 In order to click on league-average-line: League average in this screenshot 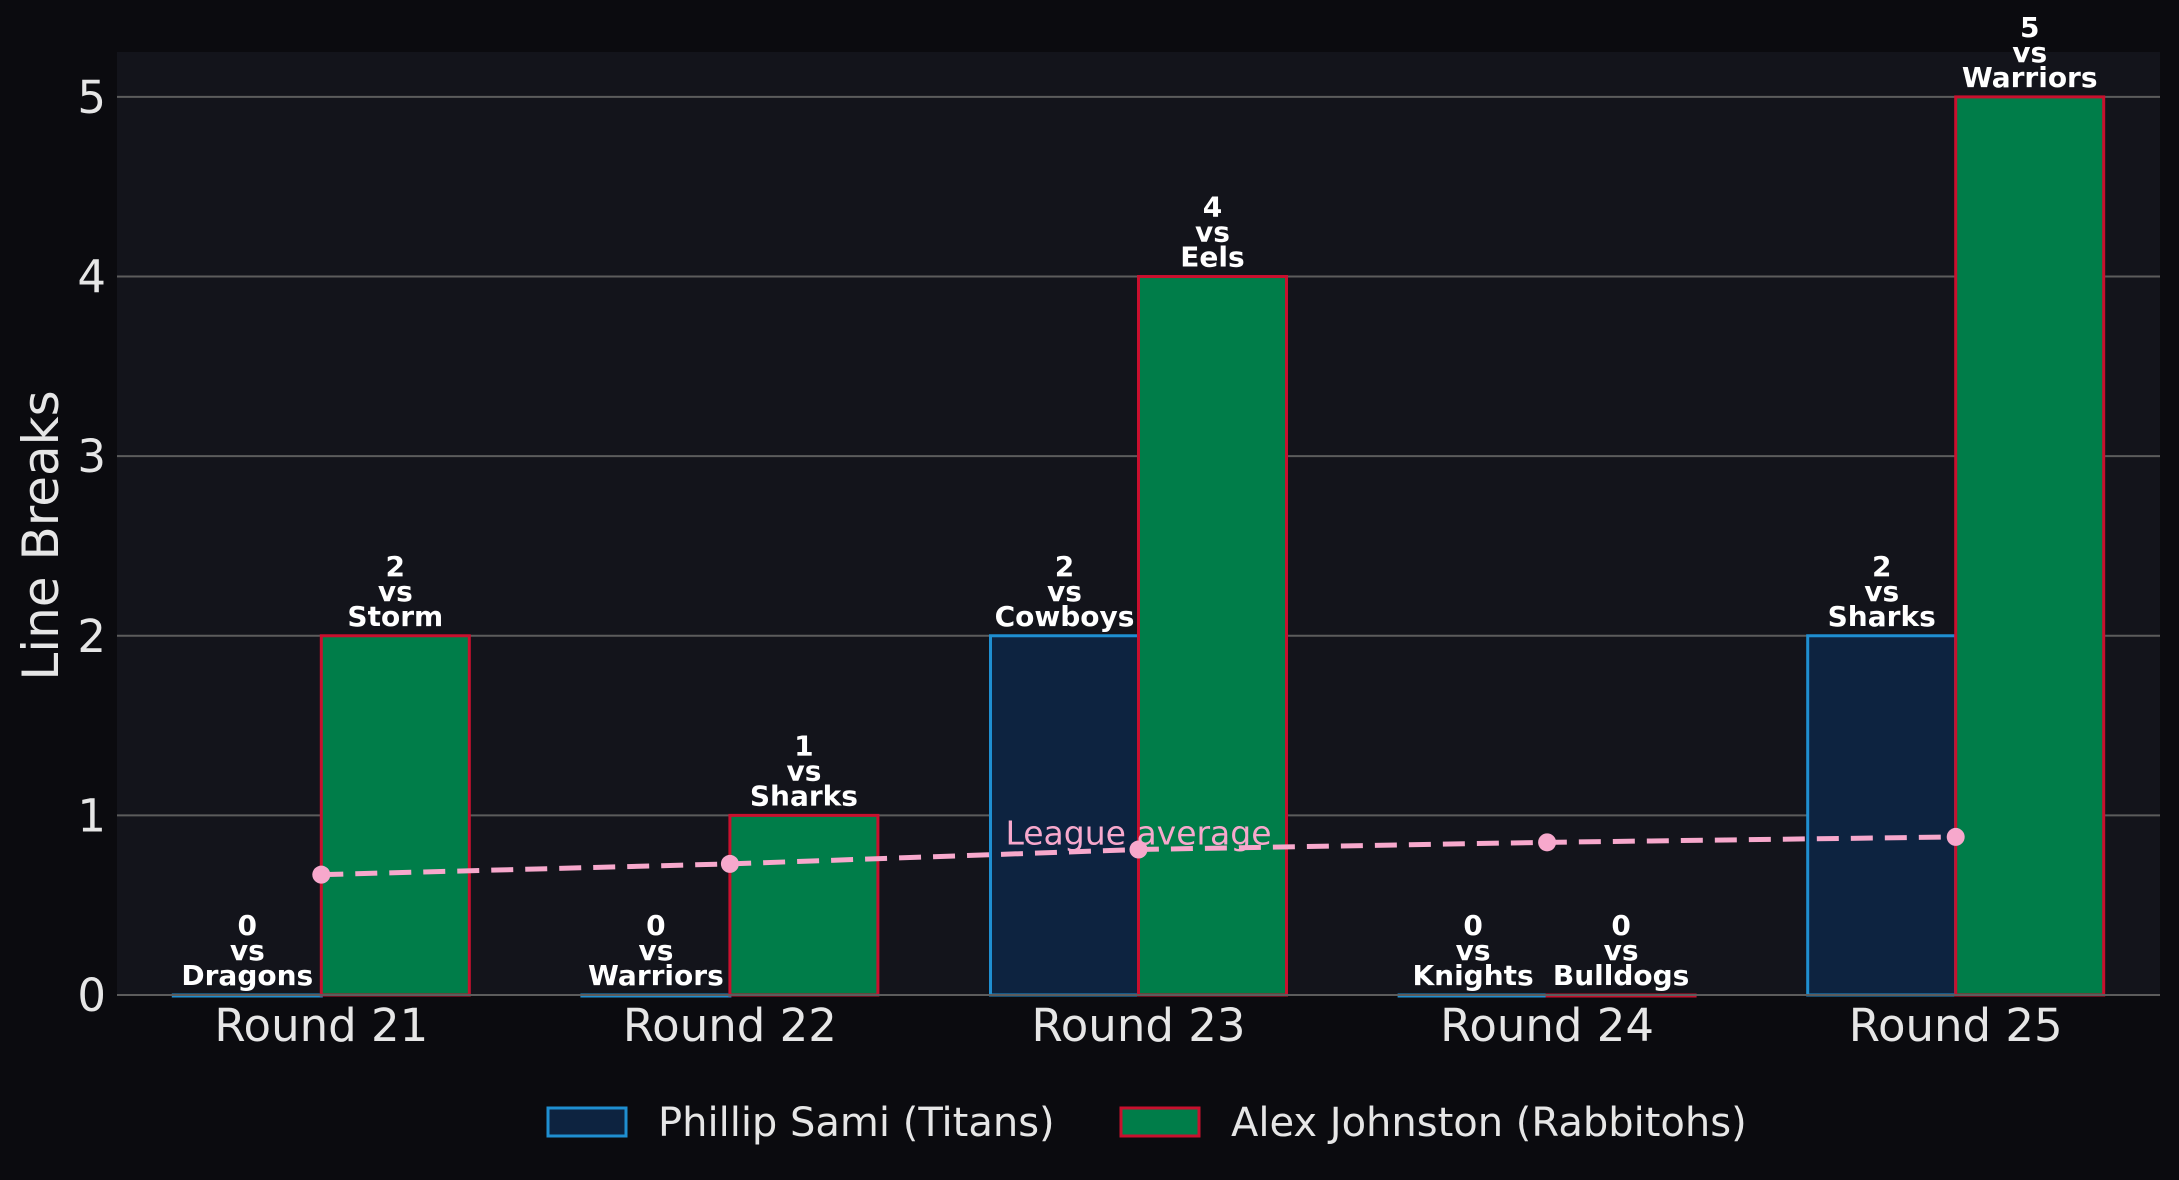, I will do `click(1138, 849)`.